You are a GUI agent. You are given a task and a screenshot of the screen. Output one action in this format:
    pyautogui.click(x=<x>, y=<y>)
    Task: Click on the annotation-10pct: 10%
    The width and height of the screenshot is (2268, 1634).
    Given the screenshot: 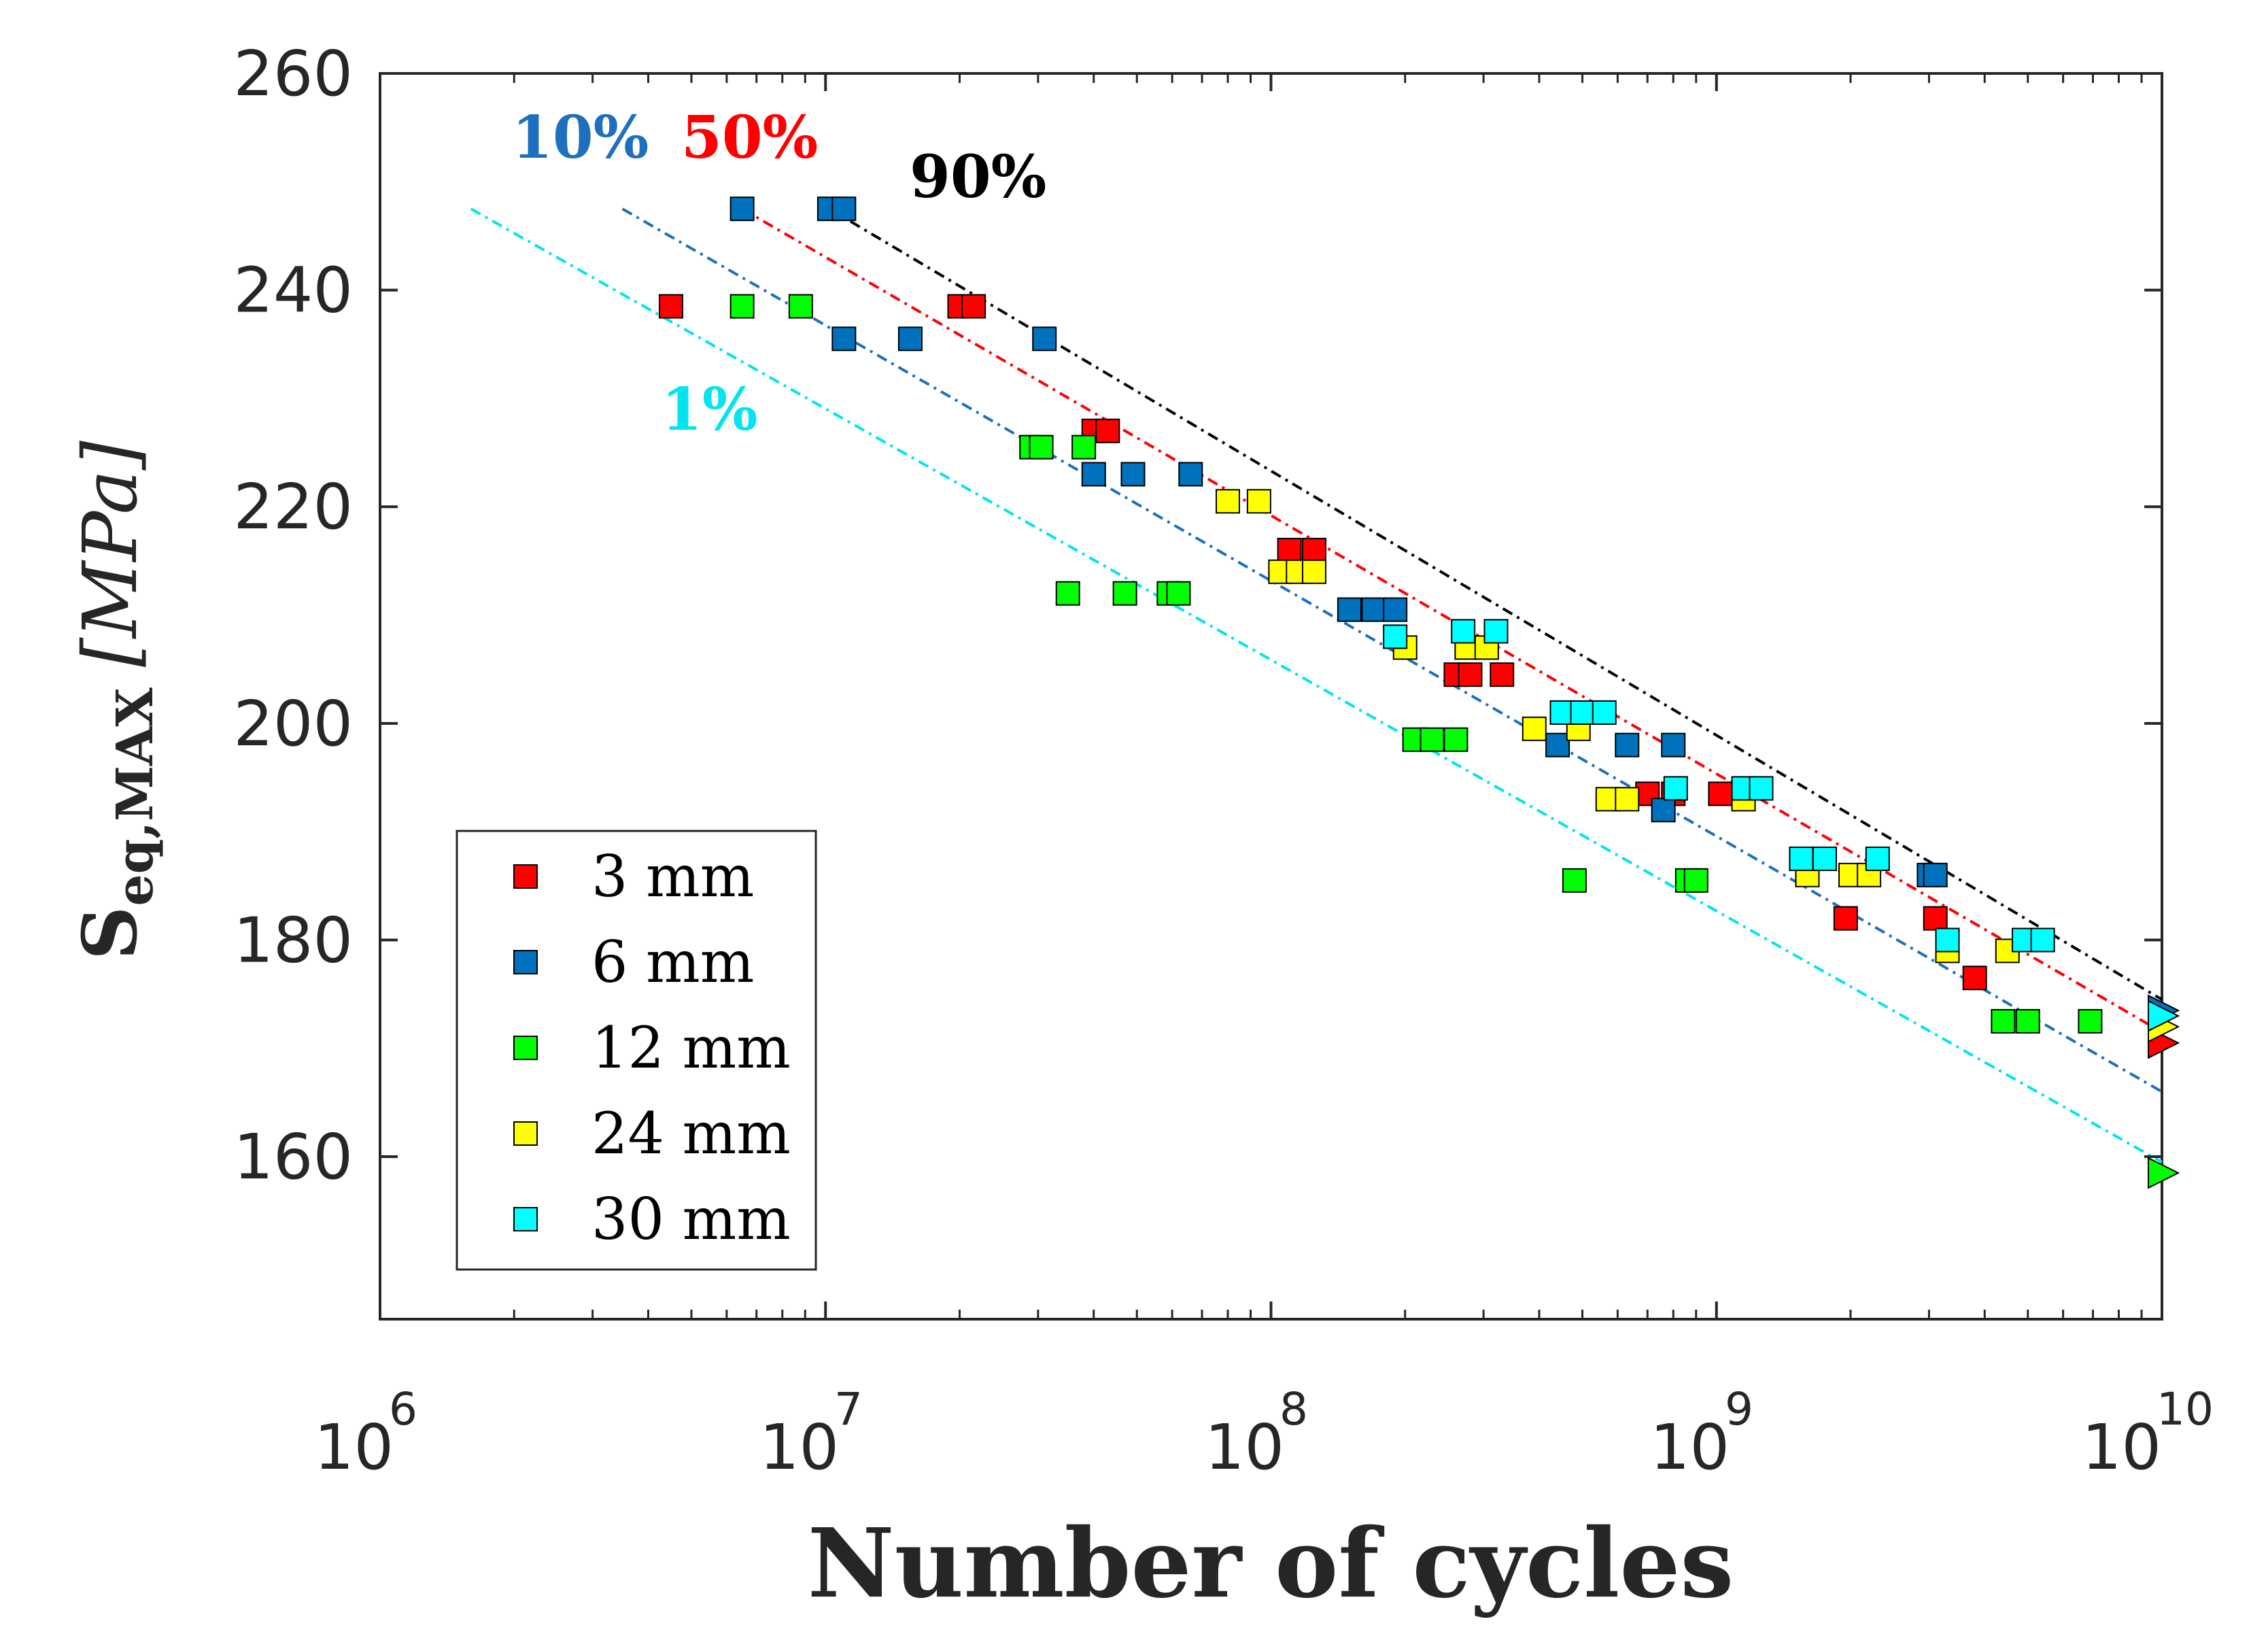 What is the action you would take?
    pyautogui.click(x=580, y=137)
    